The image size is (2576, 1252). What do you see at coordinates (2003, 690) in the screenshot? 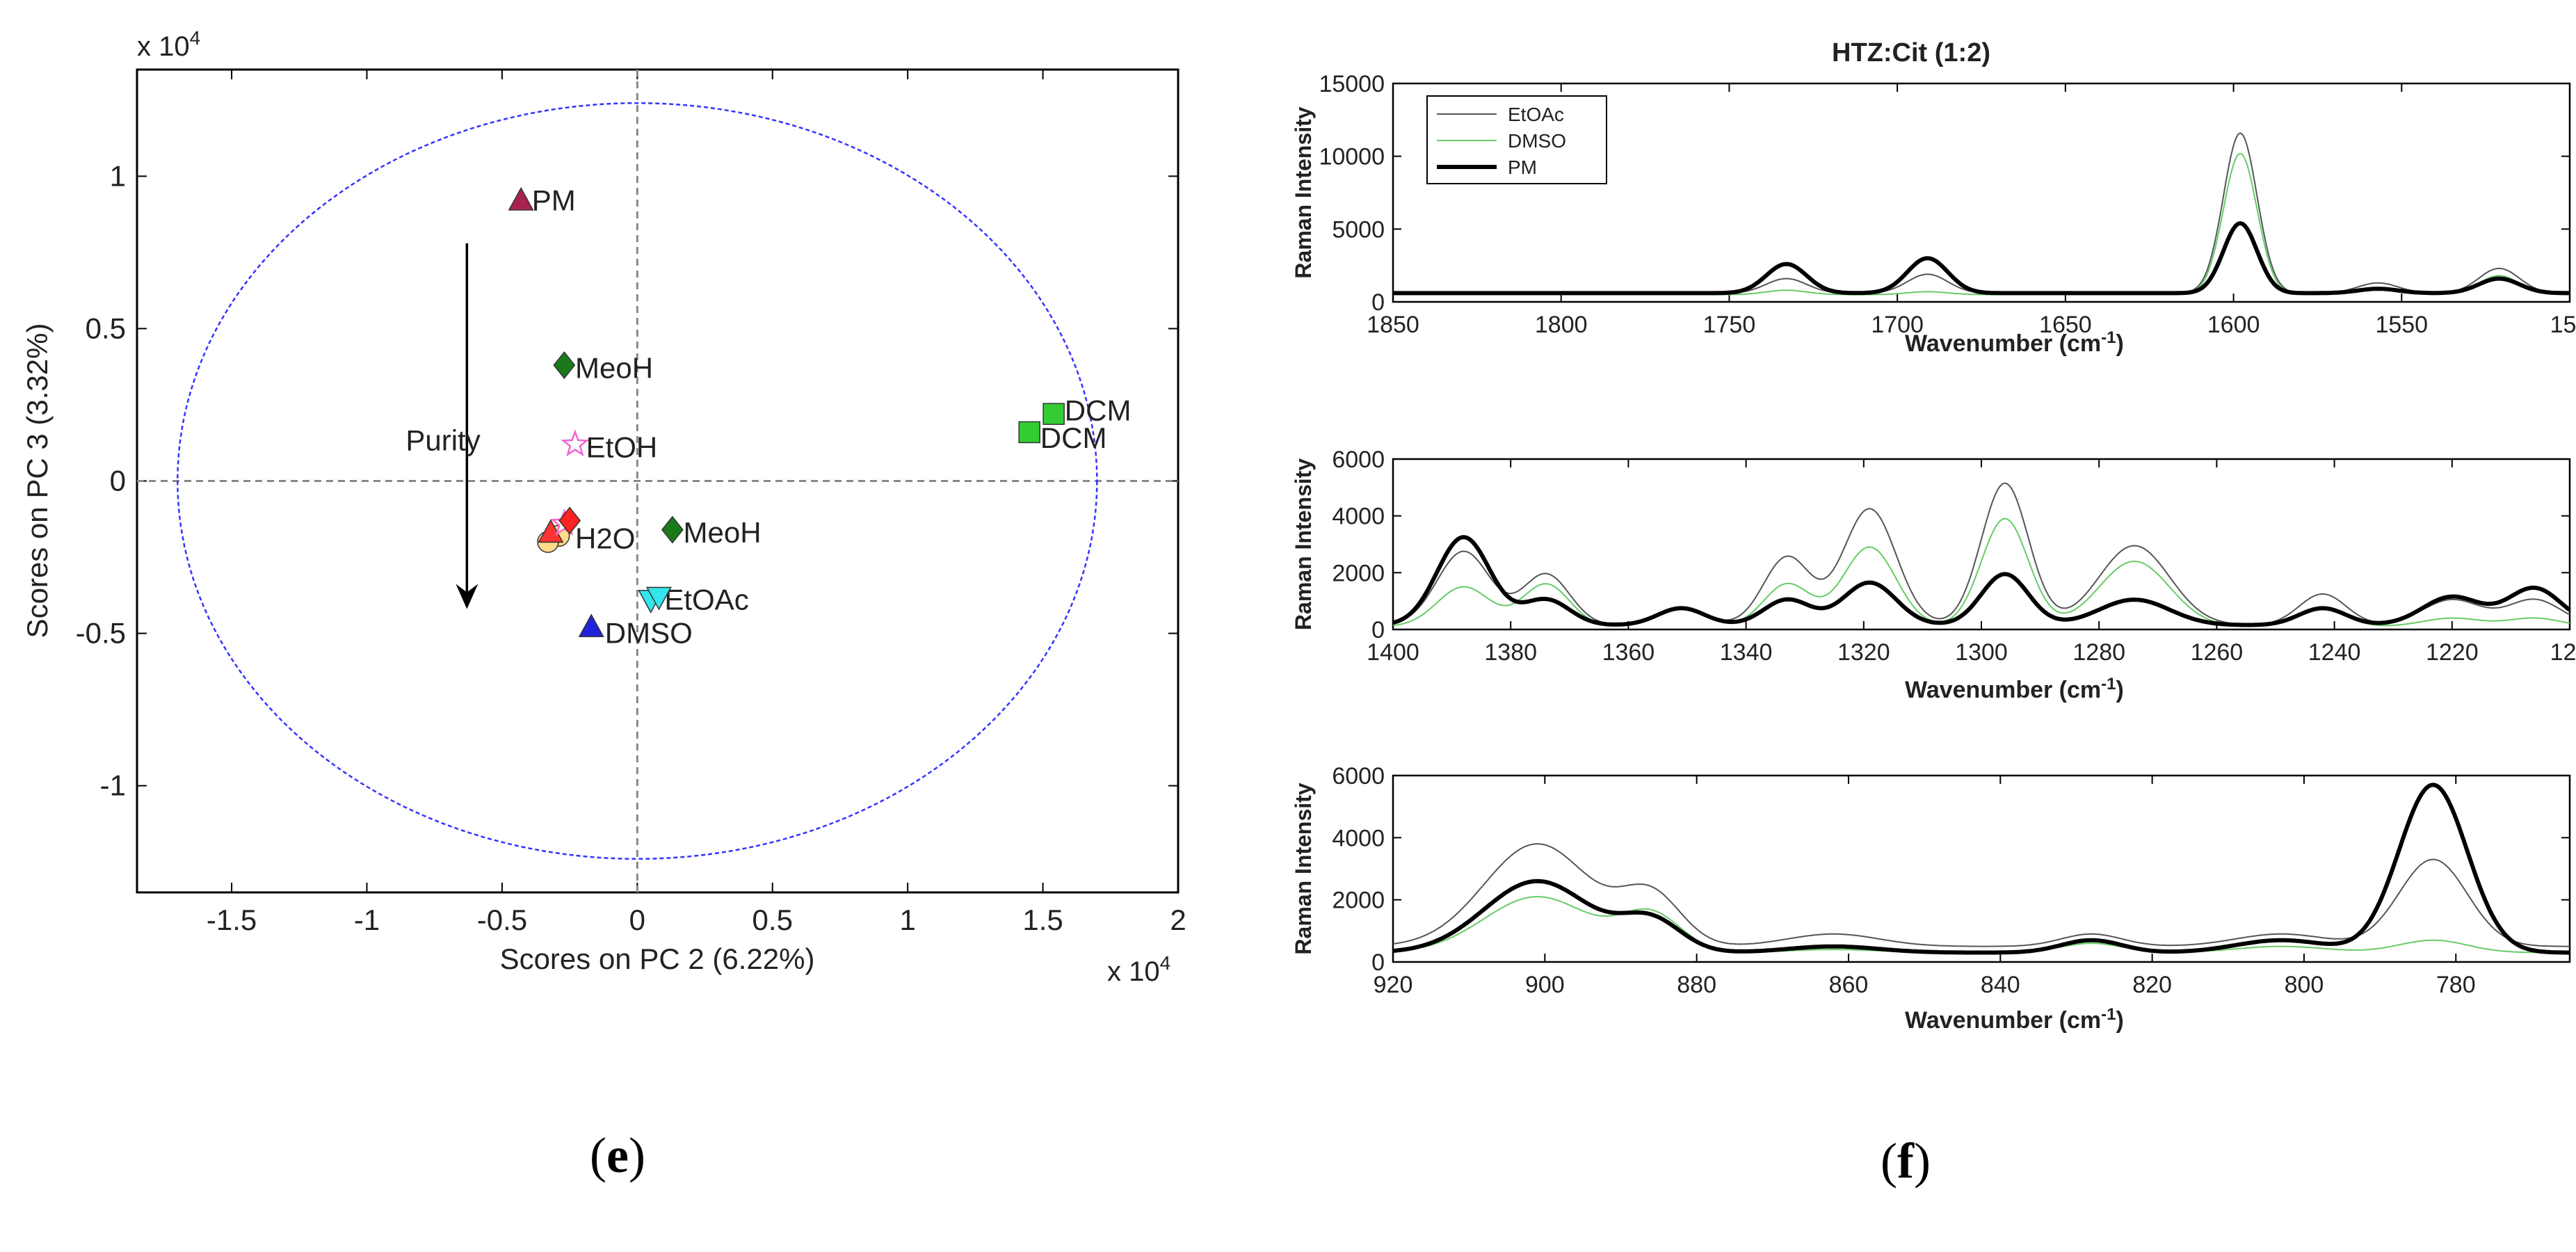
I see `raman-x-axis-label-main: Wavenumber (cm` at bounding box center [2003, 690].